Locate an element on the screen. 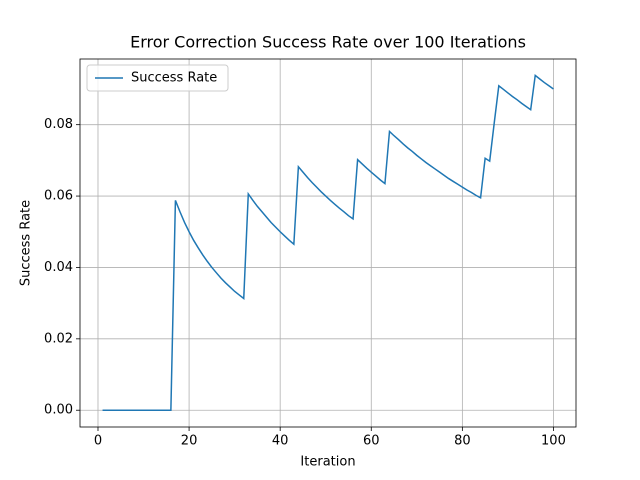 The image size is (640, 480). legend-box is located at coordinates (157, 78).